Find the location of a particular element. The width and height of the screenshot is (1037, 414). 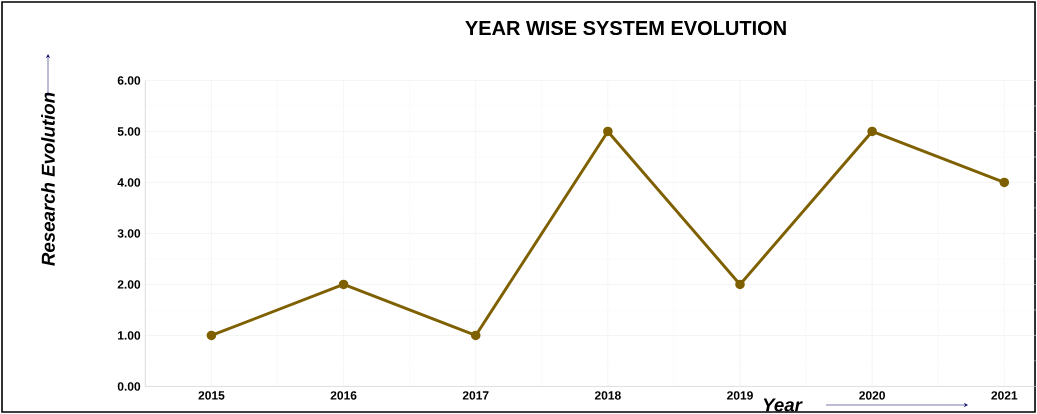

x-axis-title: Year is located at coordinates (783, 405).